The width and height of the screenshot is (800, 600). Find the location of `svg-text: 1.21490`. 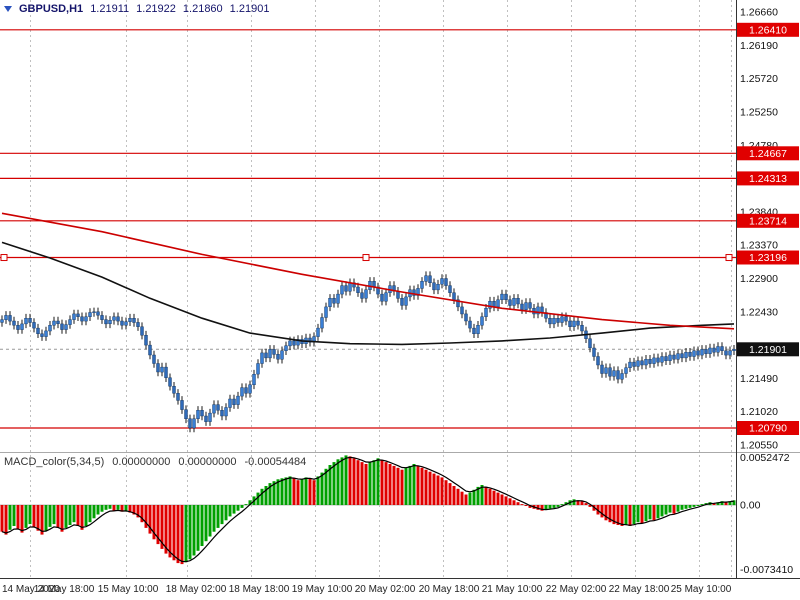

svg-text: 1.21490 is located at coordinates (759, 379).